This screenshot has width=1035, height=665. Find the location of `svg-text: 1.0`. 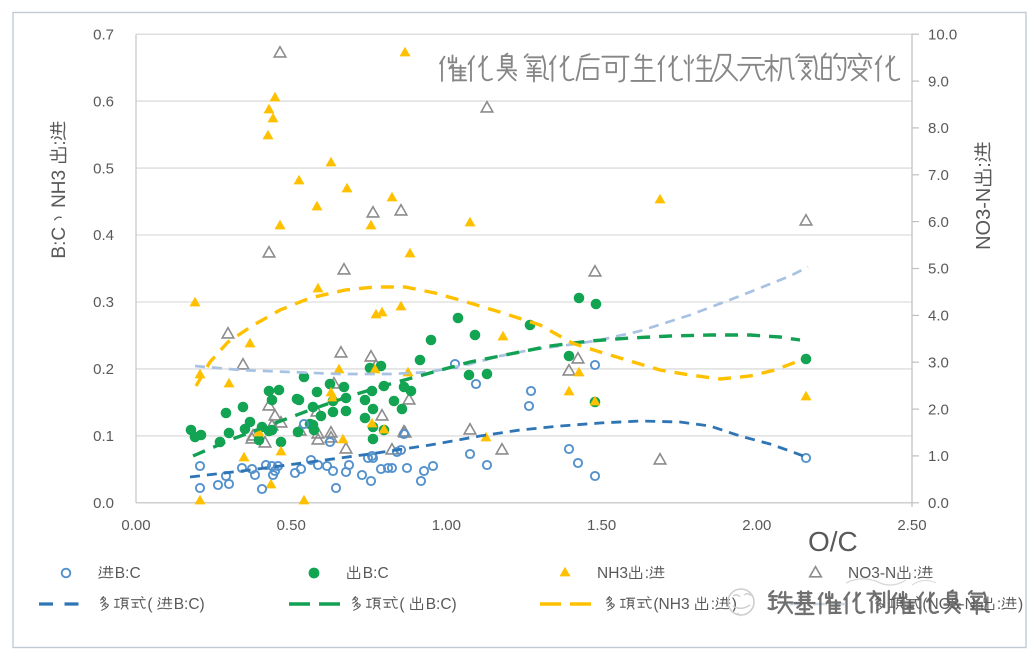

svg-text: 1.0 is located at coordinates (938, 456).